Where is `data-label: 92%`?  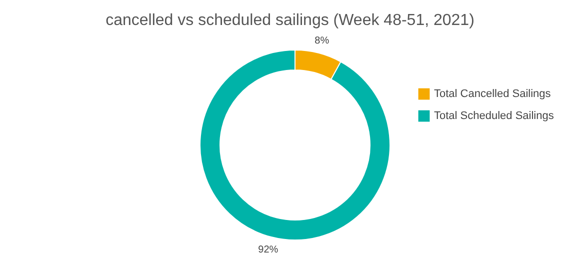 data-label: 92% is located at coordinates (268, 250).